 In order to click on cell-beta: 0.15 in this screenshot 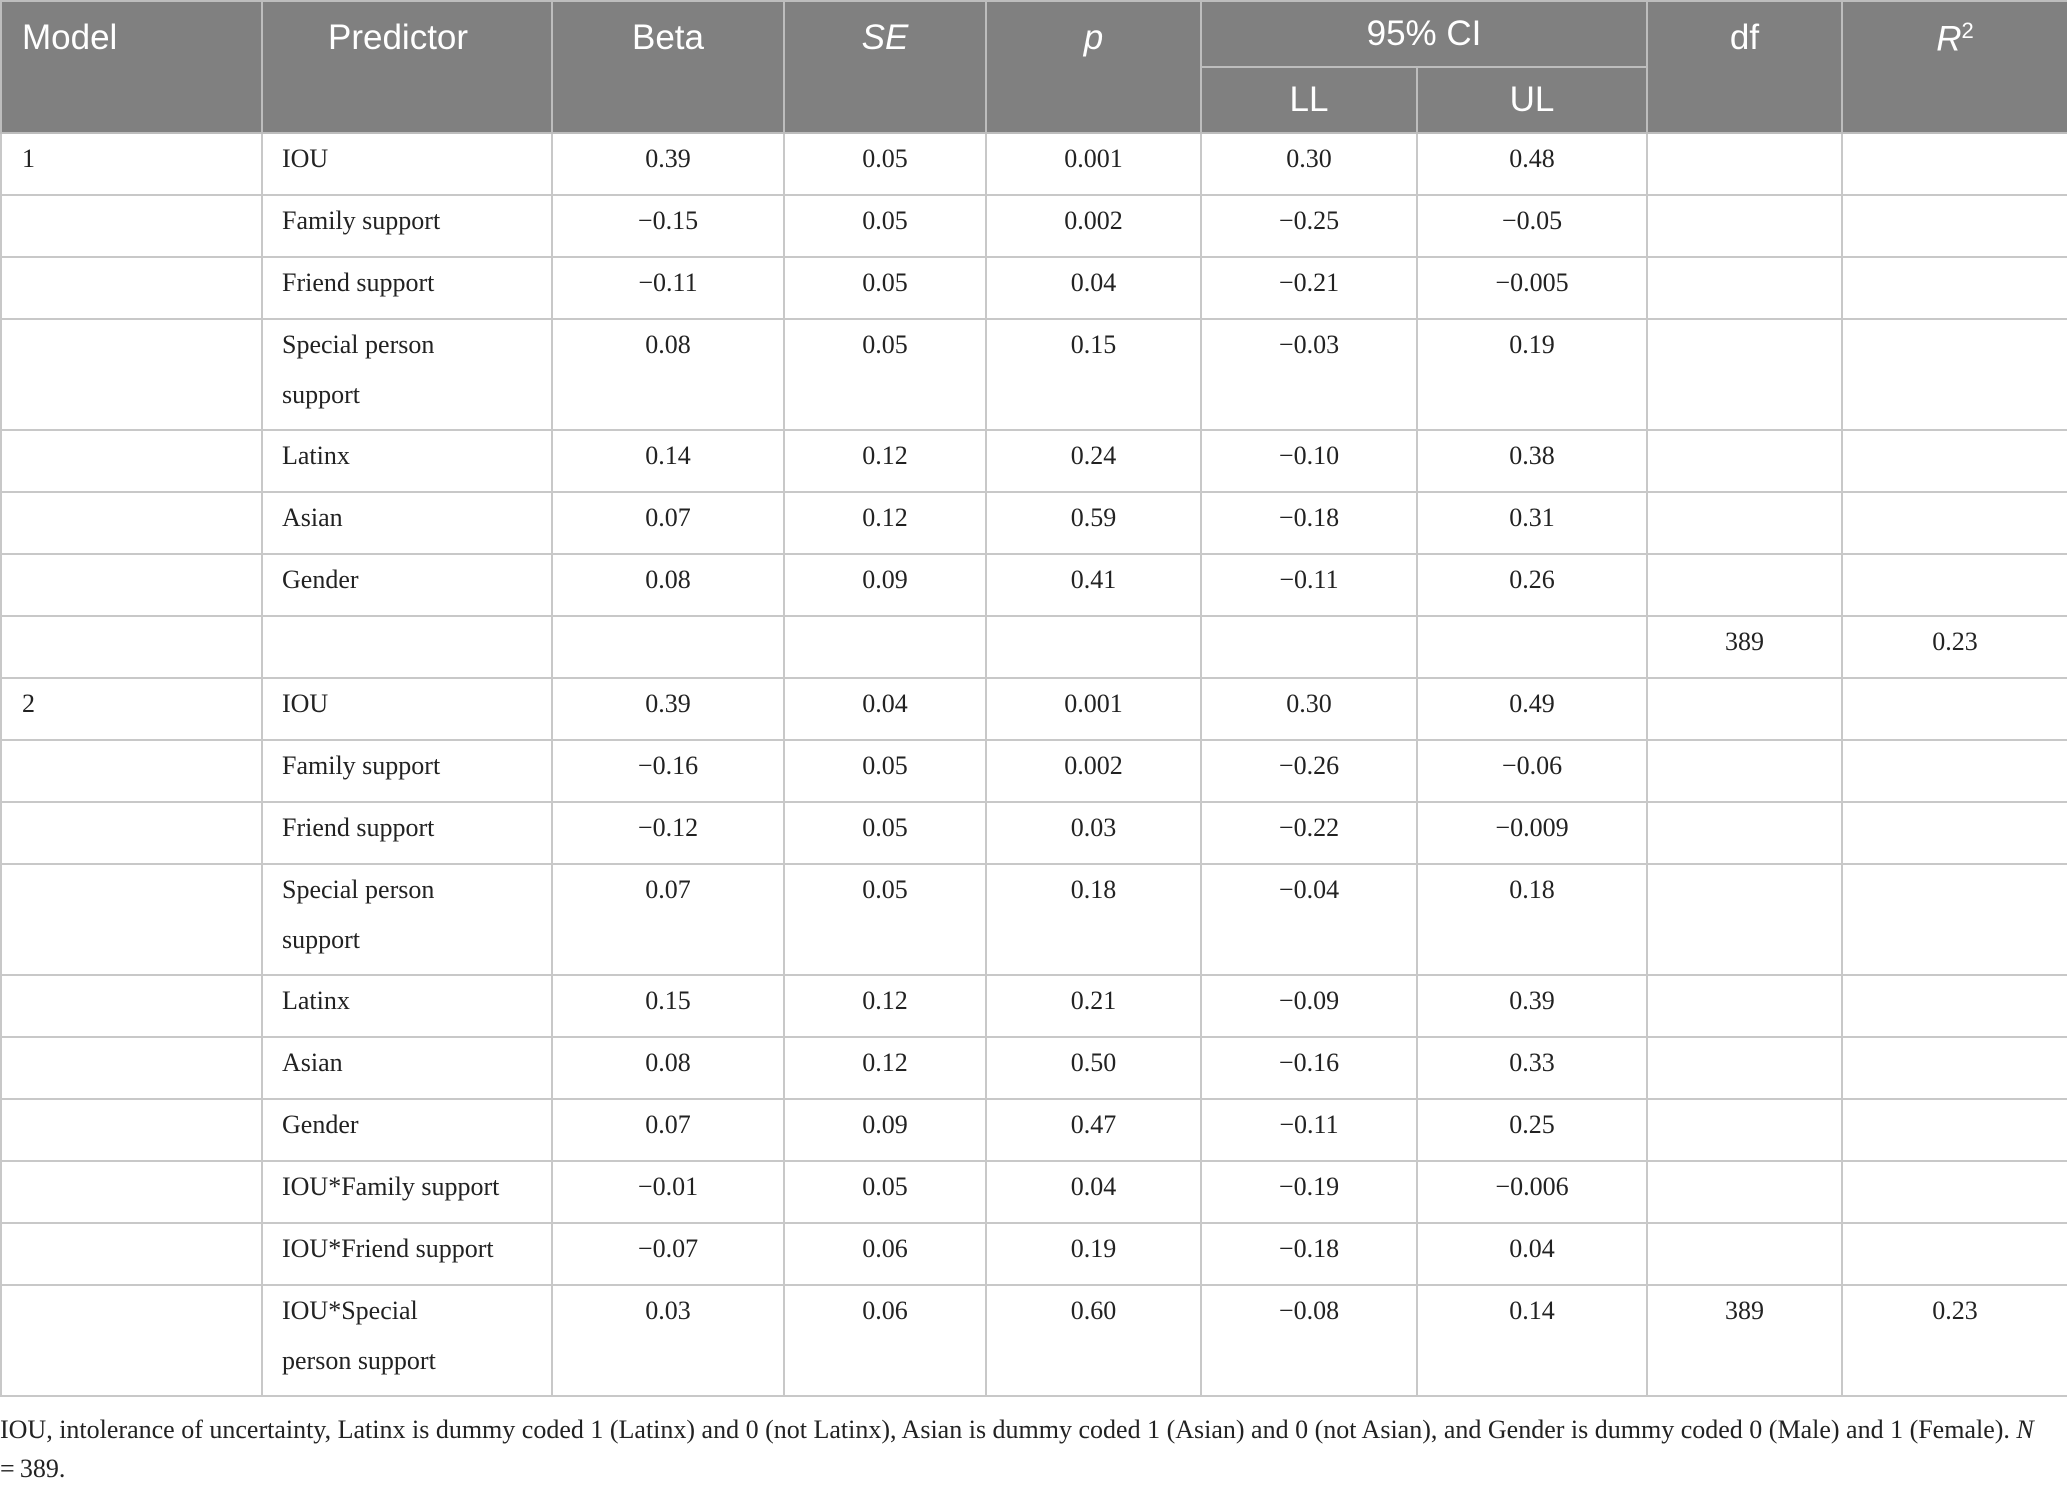, I will do `click(668, 1006)`.